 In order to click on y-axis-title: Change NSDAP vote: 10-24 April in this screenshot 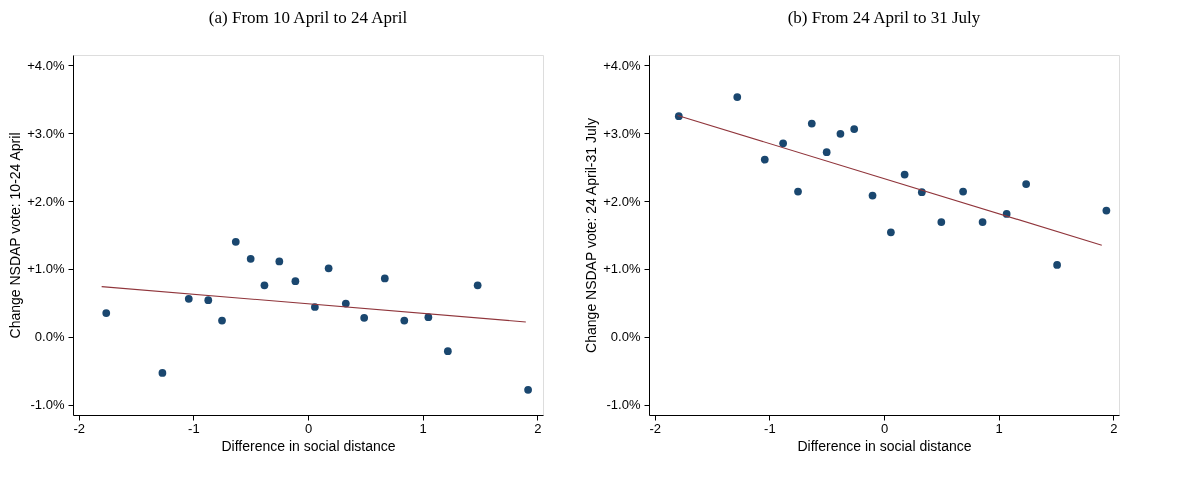, I will do `click(15, 235)`.